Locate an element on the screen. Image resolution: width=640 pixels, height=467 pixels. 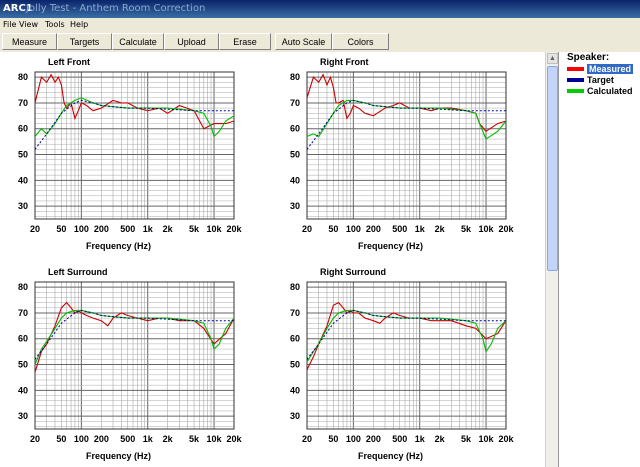
chart-title: Left Front is located at coordinates (69, 62).